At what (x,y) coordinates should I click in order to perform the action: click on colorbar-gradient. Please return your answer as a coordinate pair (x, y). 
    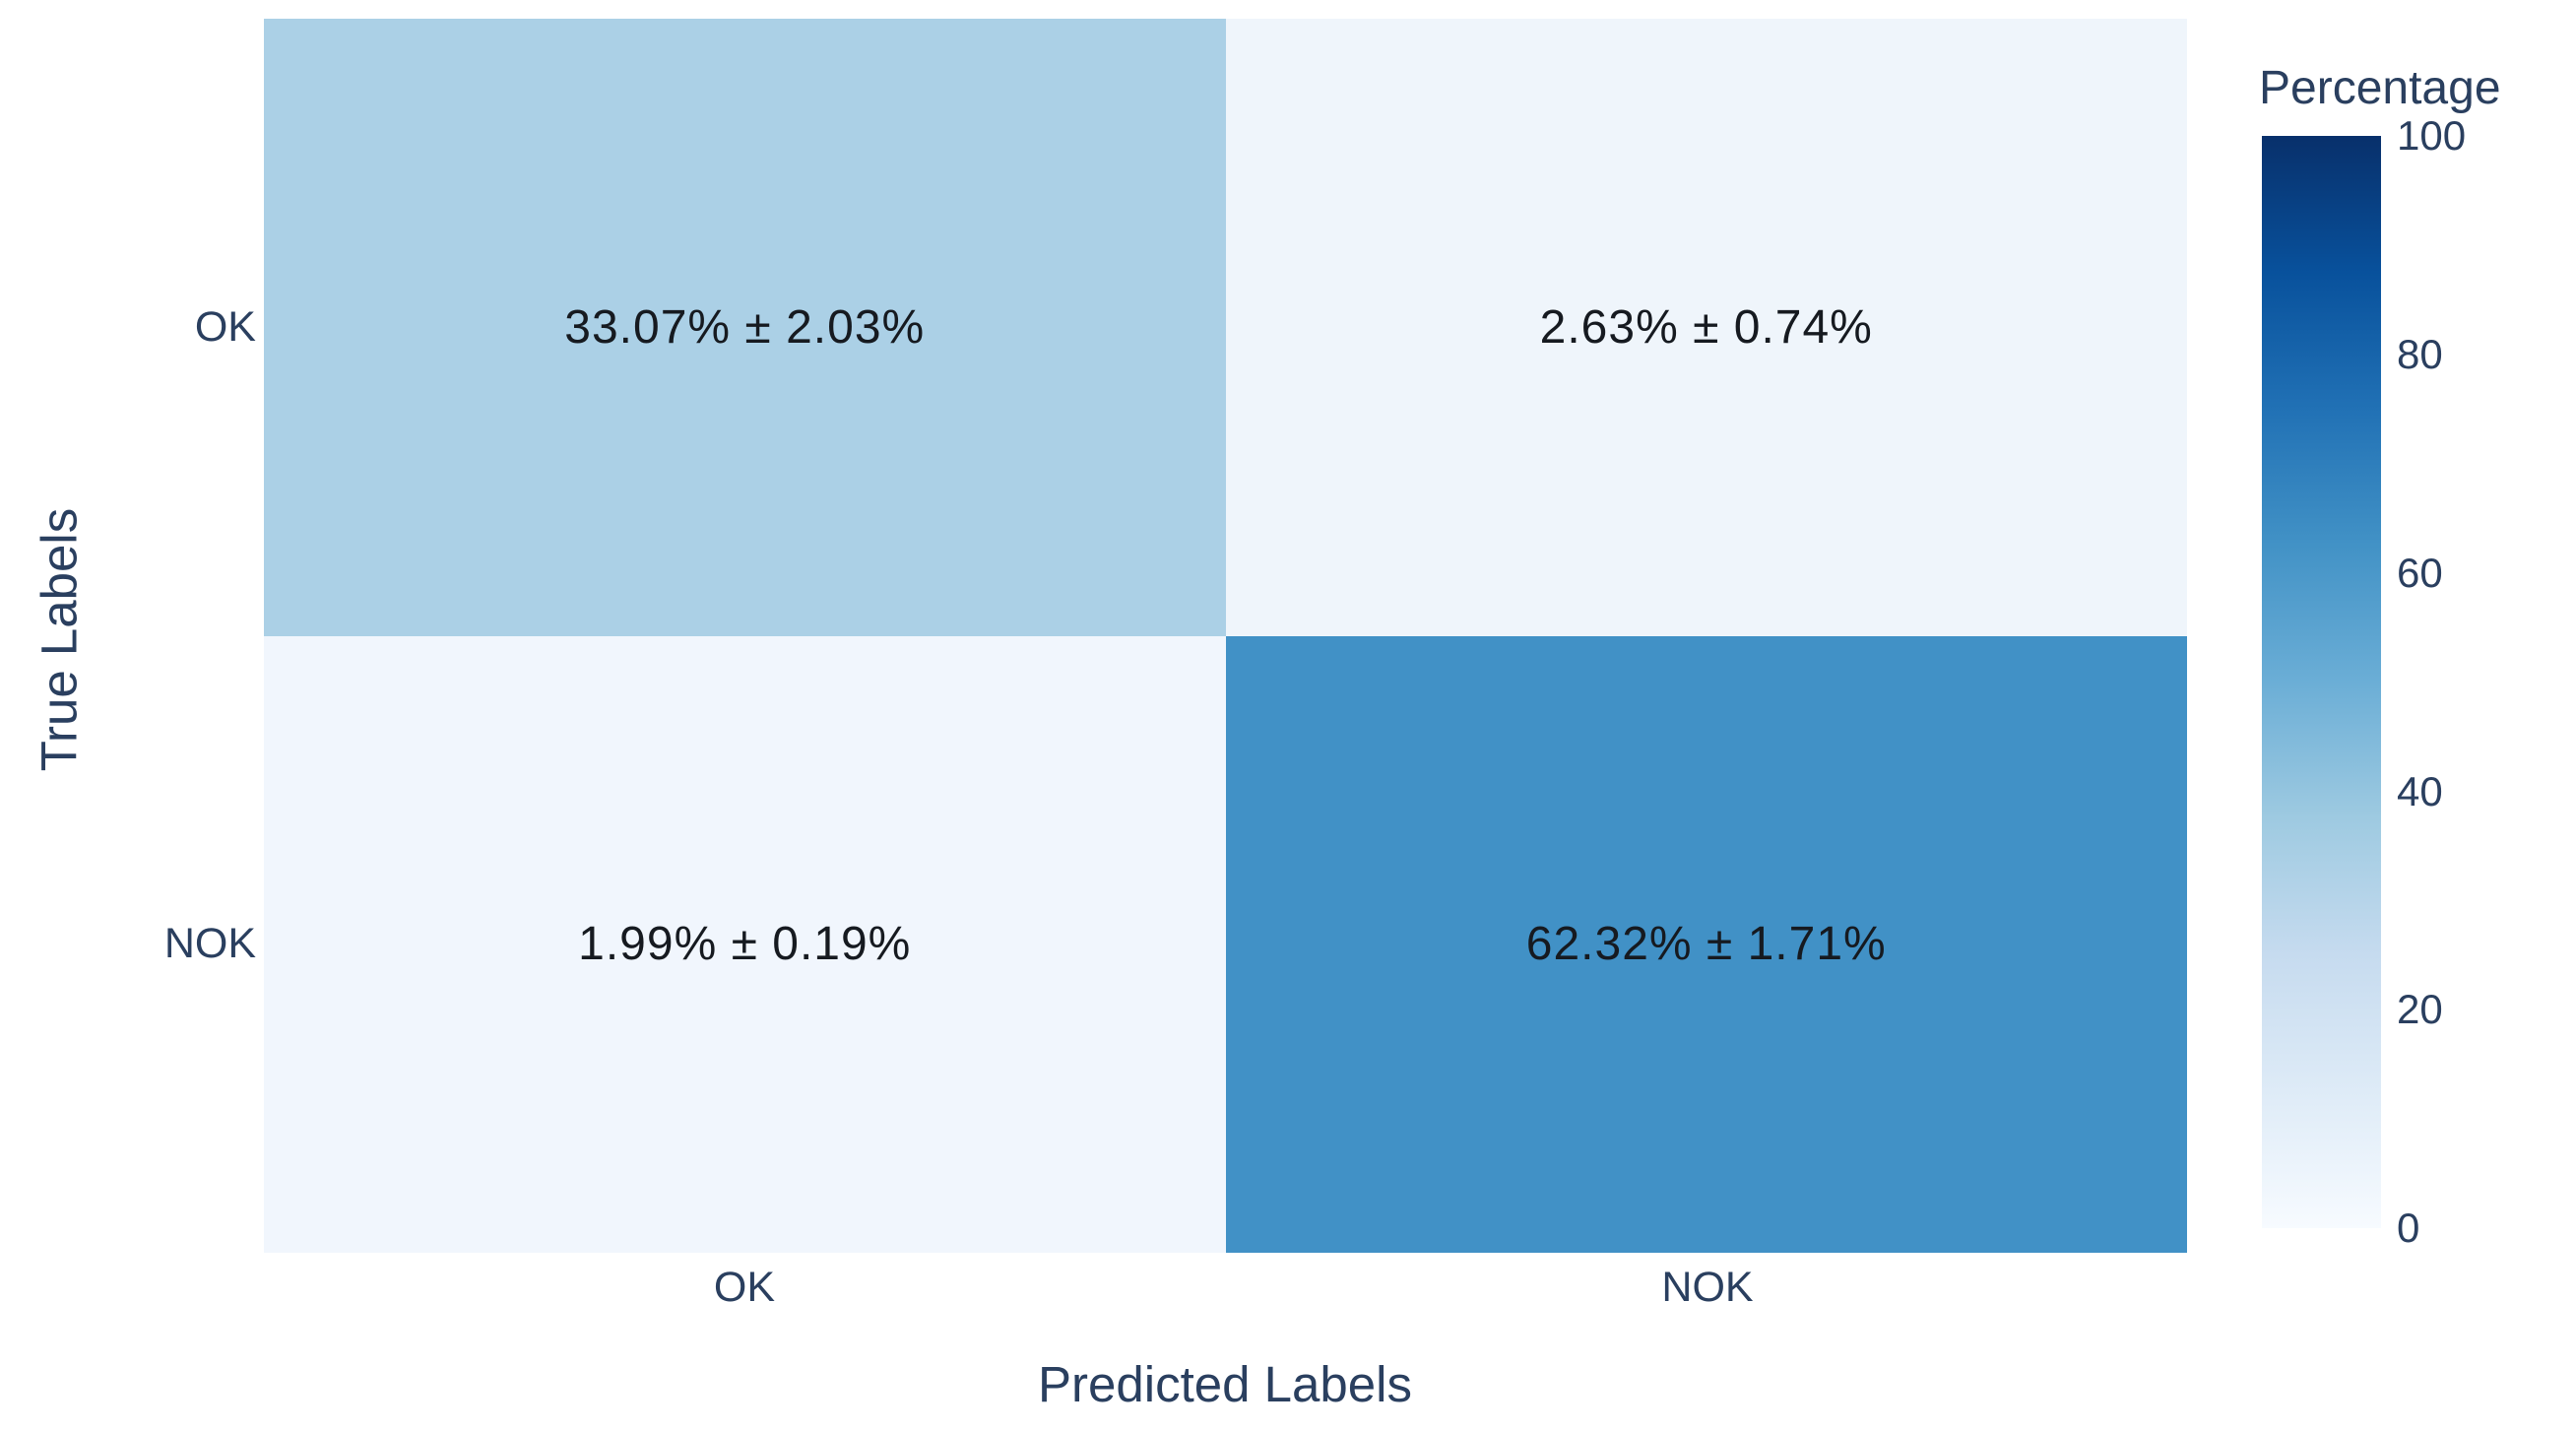
    Looking at the image, I should click on (2321, 682).